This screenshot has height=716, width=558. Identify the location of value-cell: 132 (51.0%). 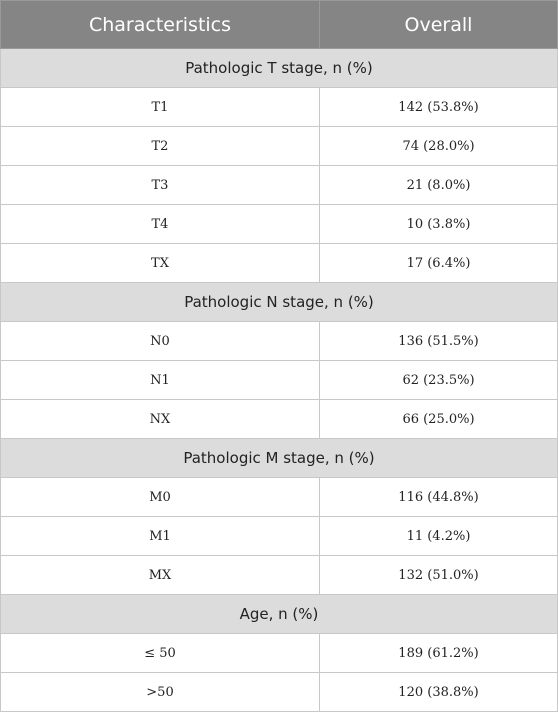
(438, 575).